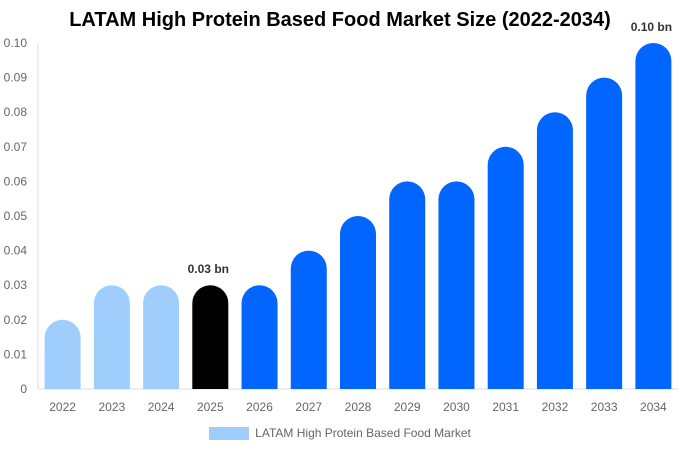  I want to click on y-tick-label: 0.06, so click(16, 181).